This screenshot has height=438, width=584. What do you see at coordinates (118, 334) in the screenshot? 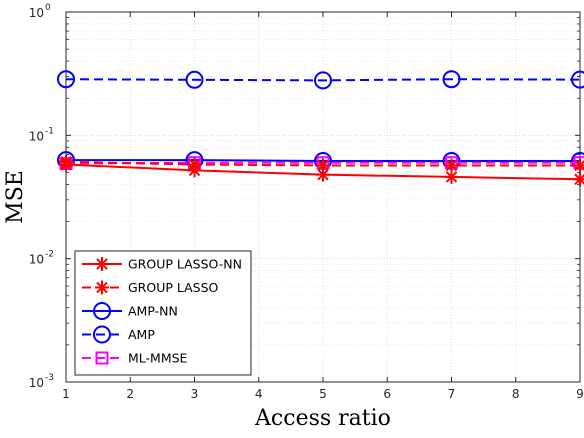
I see `legend-entry: AMP` at bounding box center [118, 334].